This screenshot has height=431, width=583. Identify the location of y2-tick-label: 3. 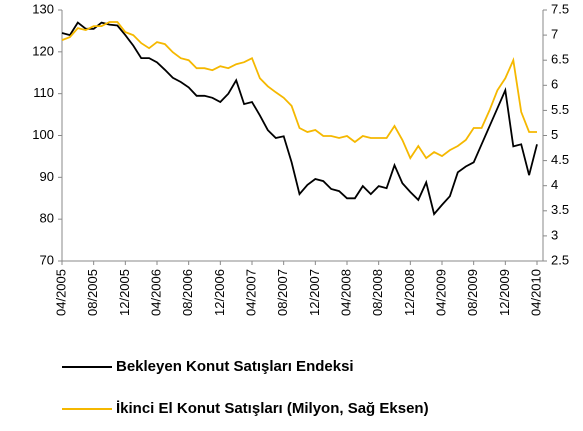
(554, 234).